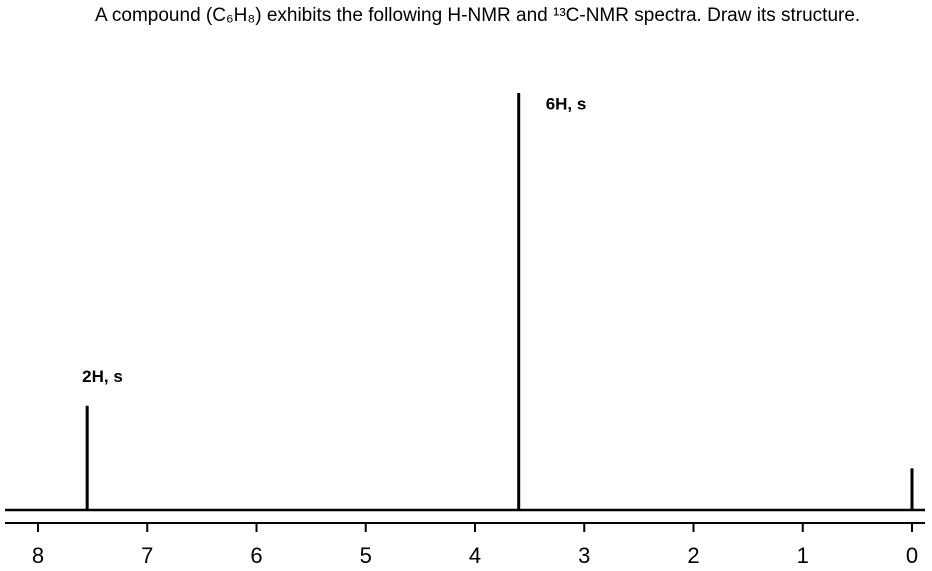 The height and width of the screenshot is (571, 932). I want to click on x-tick-label: 8, so click(38, 555).